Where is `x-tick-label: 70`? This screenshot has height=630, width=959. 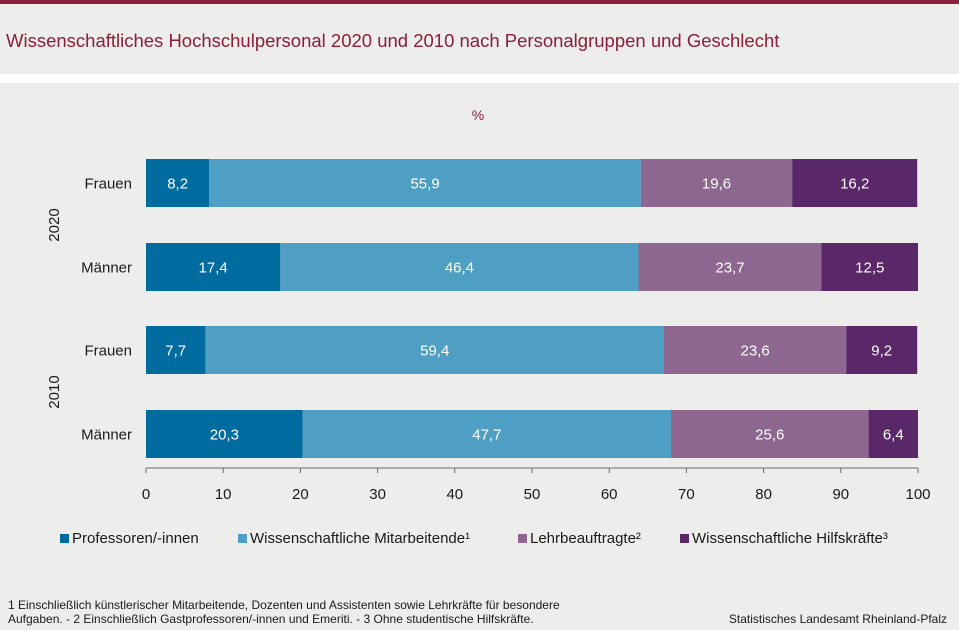 x-tick-label: 70 is located at coordinates (686, 494).